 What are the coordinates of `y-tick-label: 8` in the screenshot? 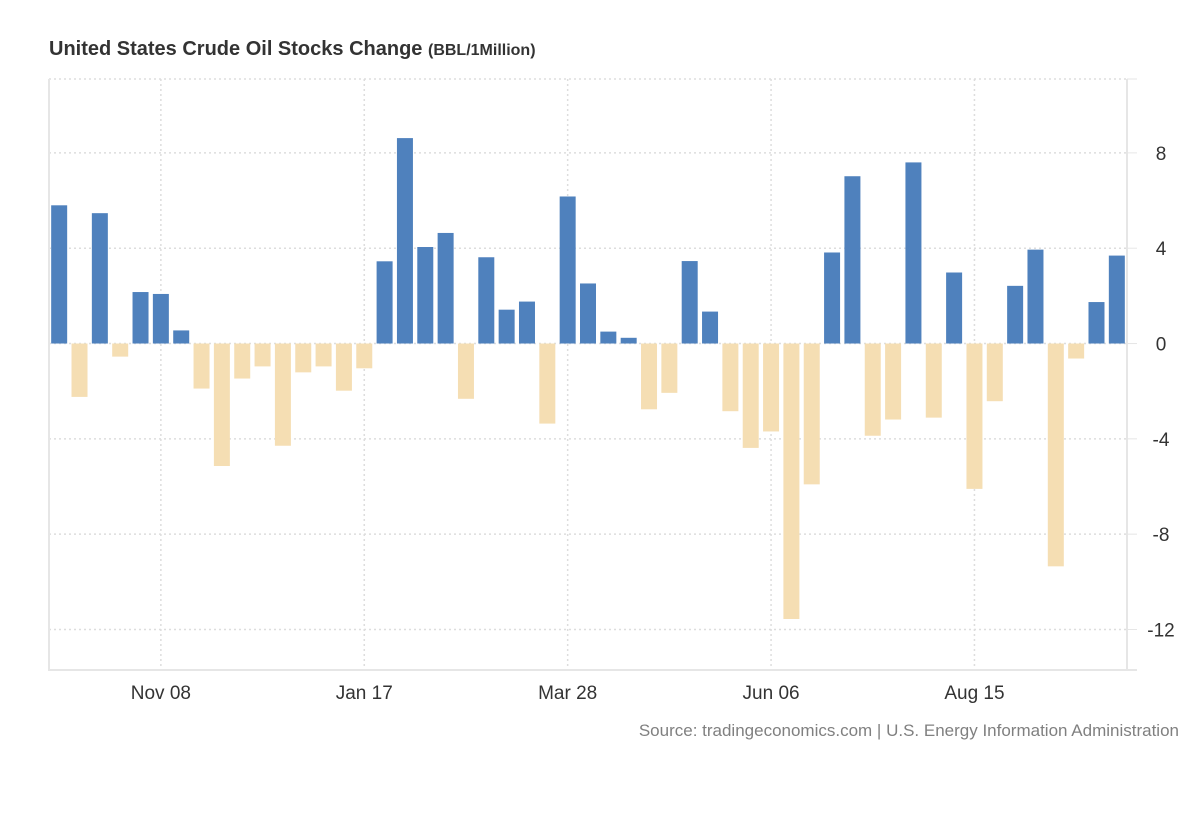 It's located at (1161, 154).